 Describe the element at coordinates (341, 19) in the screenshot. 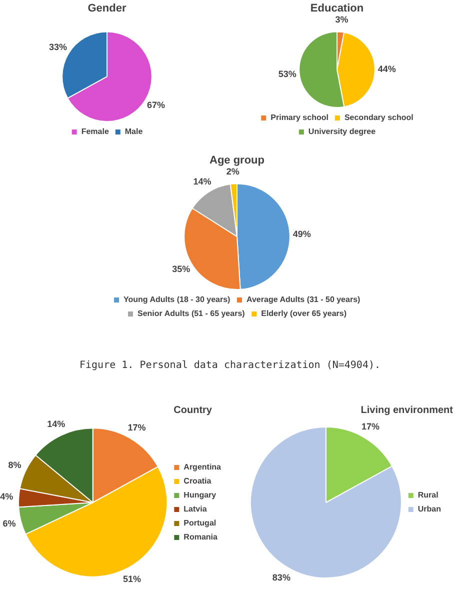

I see `data-label: 3%` at that location.